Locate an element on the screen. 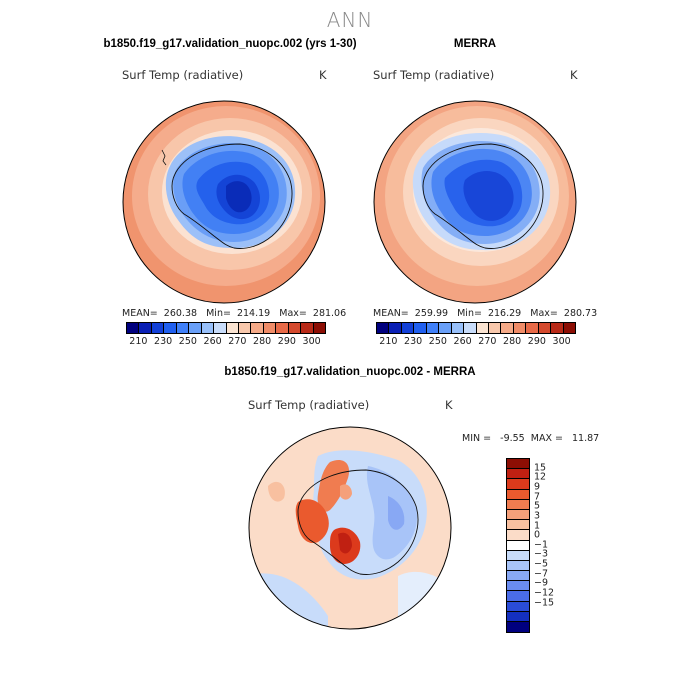 The height and width of the screenshot is (700, 700). panel-1-colorbar-ticks: 210 230 250 260 270 280 290 300 is located at coordinates (225, 342).